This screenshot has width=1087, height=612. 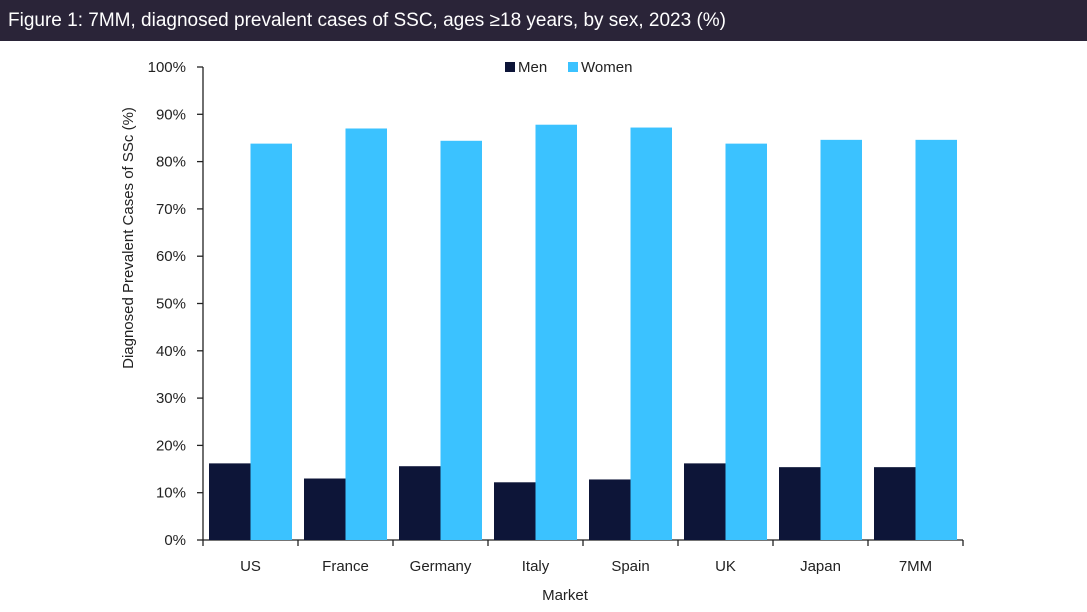 What do you see at coordinates (441, 566) in the screenshot?
I see `x-tick-label: Germany` at bounding box center [441, 566].